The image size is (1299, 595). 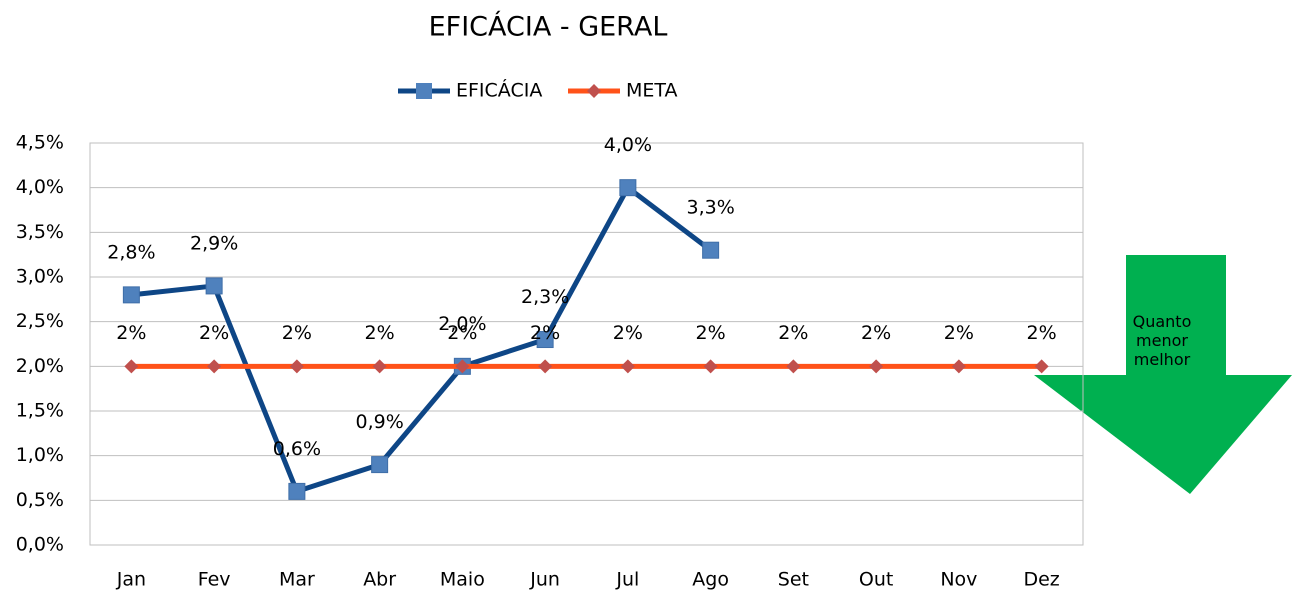 I want to click on x-tick-label: Jun, so click(x=544, y=580).